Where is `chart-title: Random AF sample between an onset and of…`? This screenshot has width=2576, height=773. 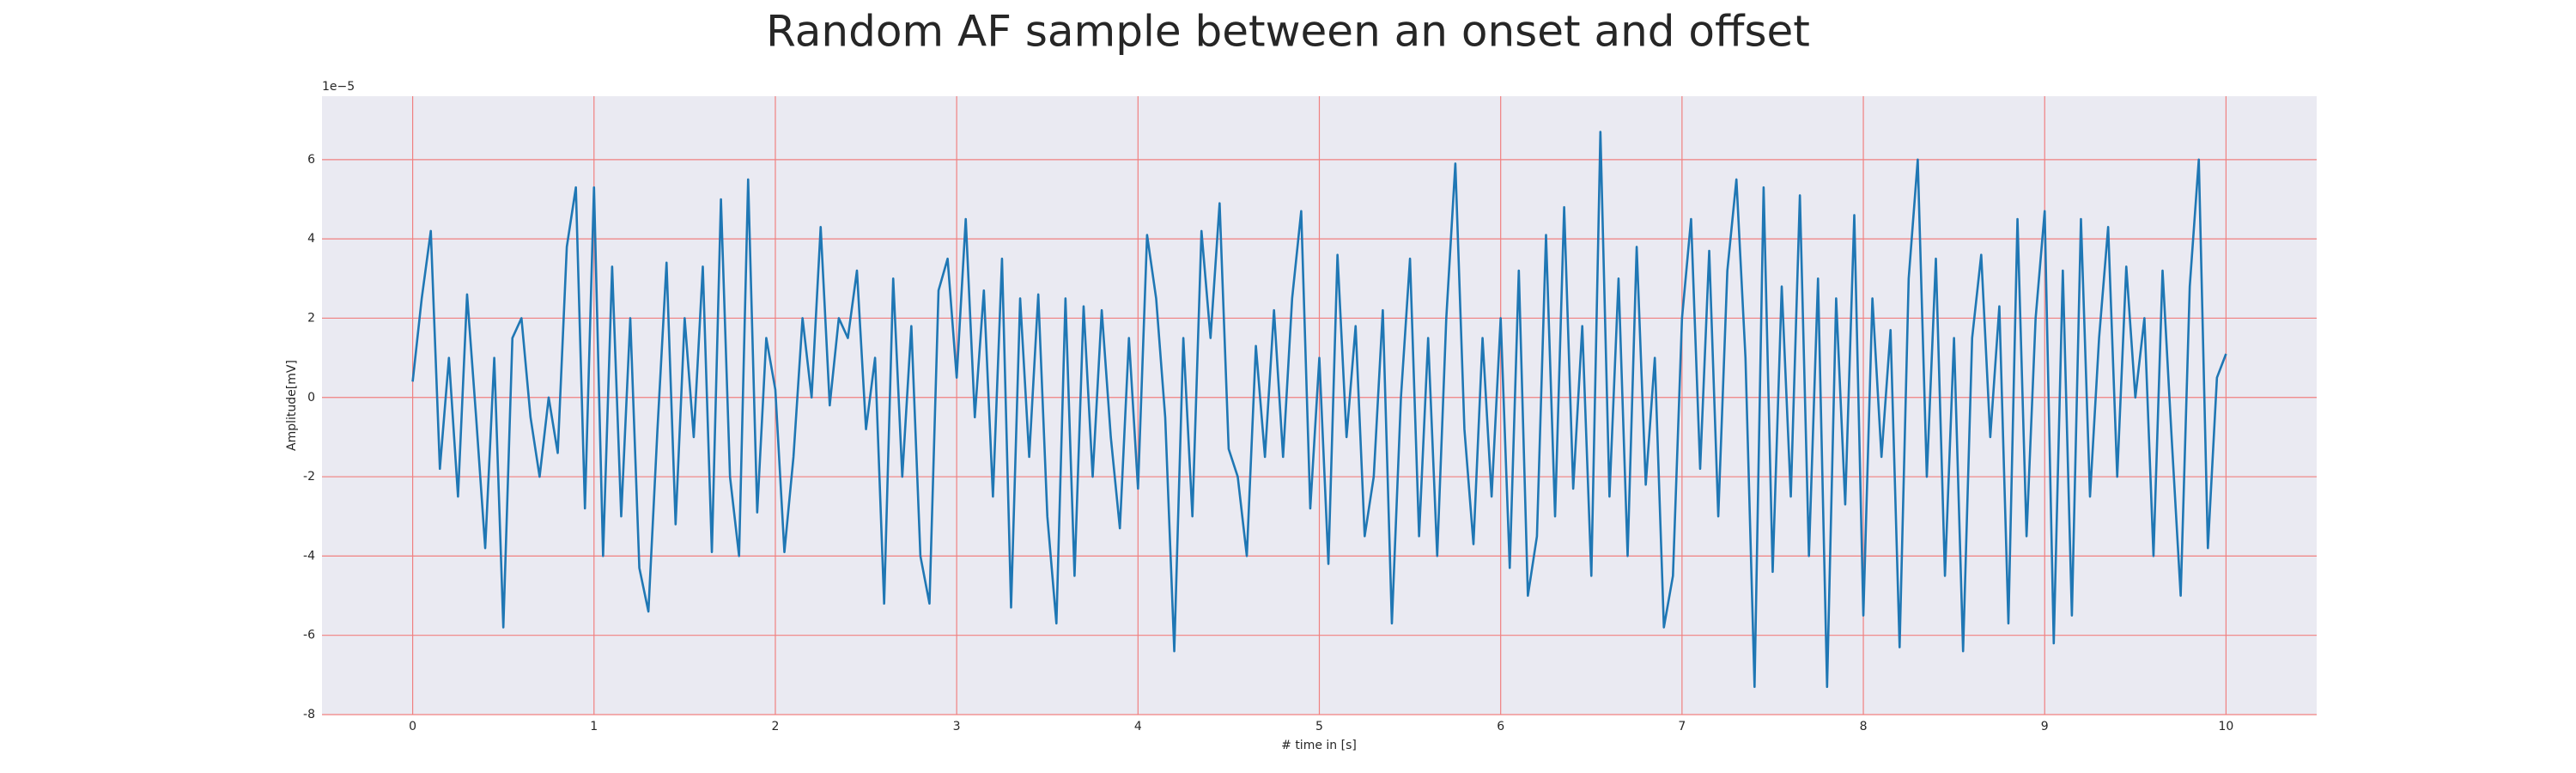
chart-title: Random AF sample between an onset and of… is located at coordinates (1288, 32).